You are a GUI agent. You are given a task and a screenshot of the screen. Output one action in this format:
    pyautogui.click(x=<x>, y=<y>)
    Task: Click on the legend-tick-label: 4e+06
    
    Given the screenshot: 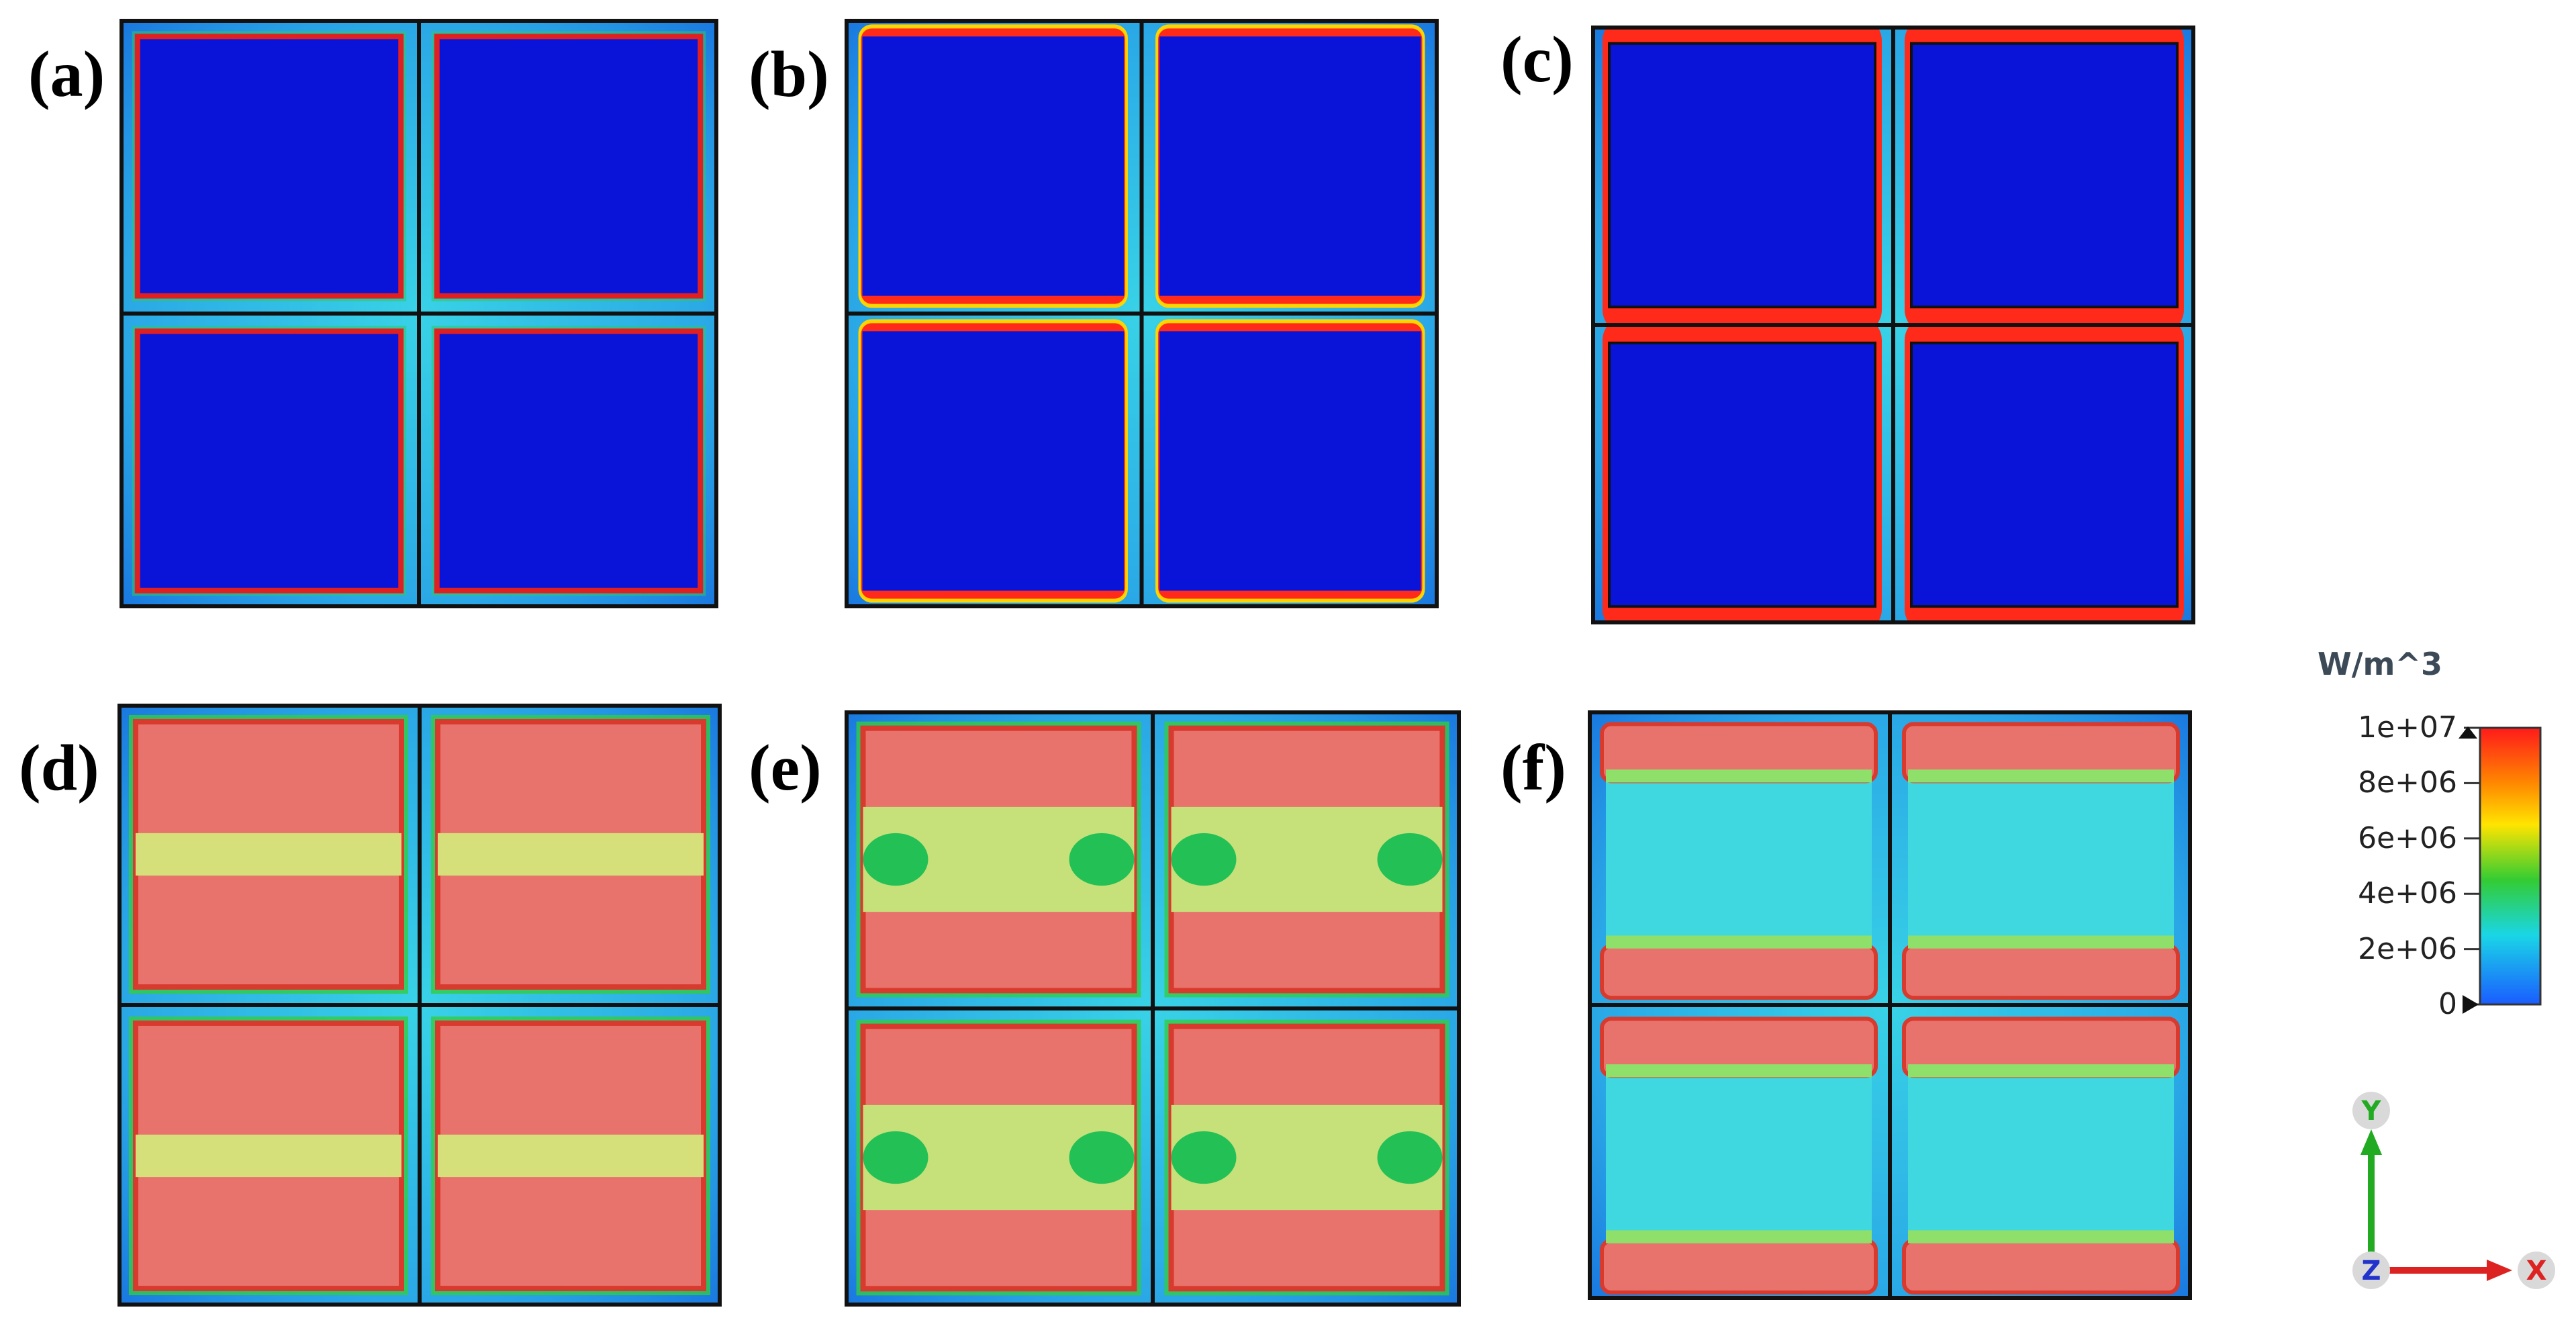 What is the action you would take?
    pyautogui.click(x=2407, y=894)
    